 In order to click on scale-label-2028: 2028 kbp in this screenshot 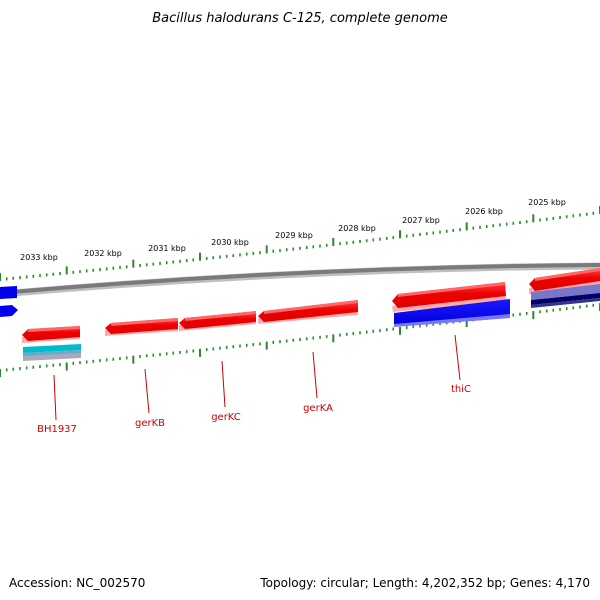, I will do `click(357, 228)`.